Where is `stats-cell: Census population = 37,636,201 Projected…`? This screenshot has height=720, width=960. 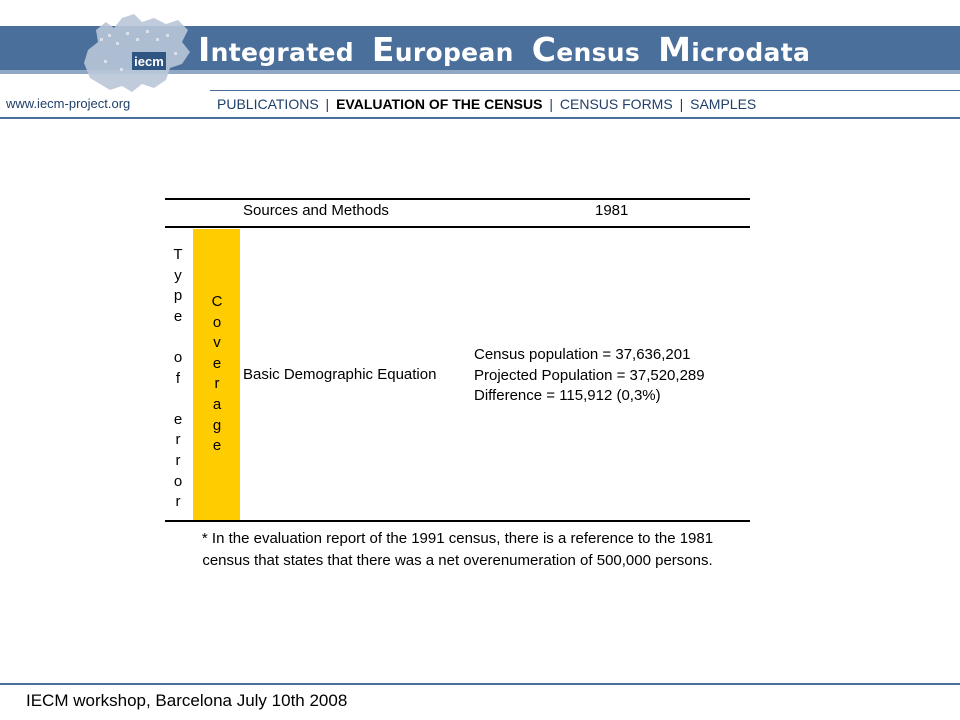 stats-cell: Census population = 37,636,201 Projected… is located at coordinates (589, 376).